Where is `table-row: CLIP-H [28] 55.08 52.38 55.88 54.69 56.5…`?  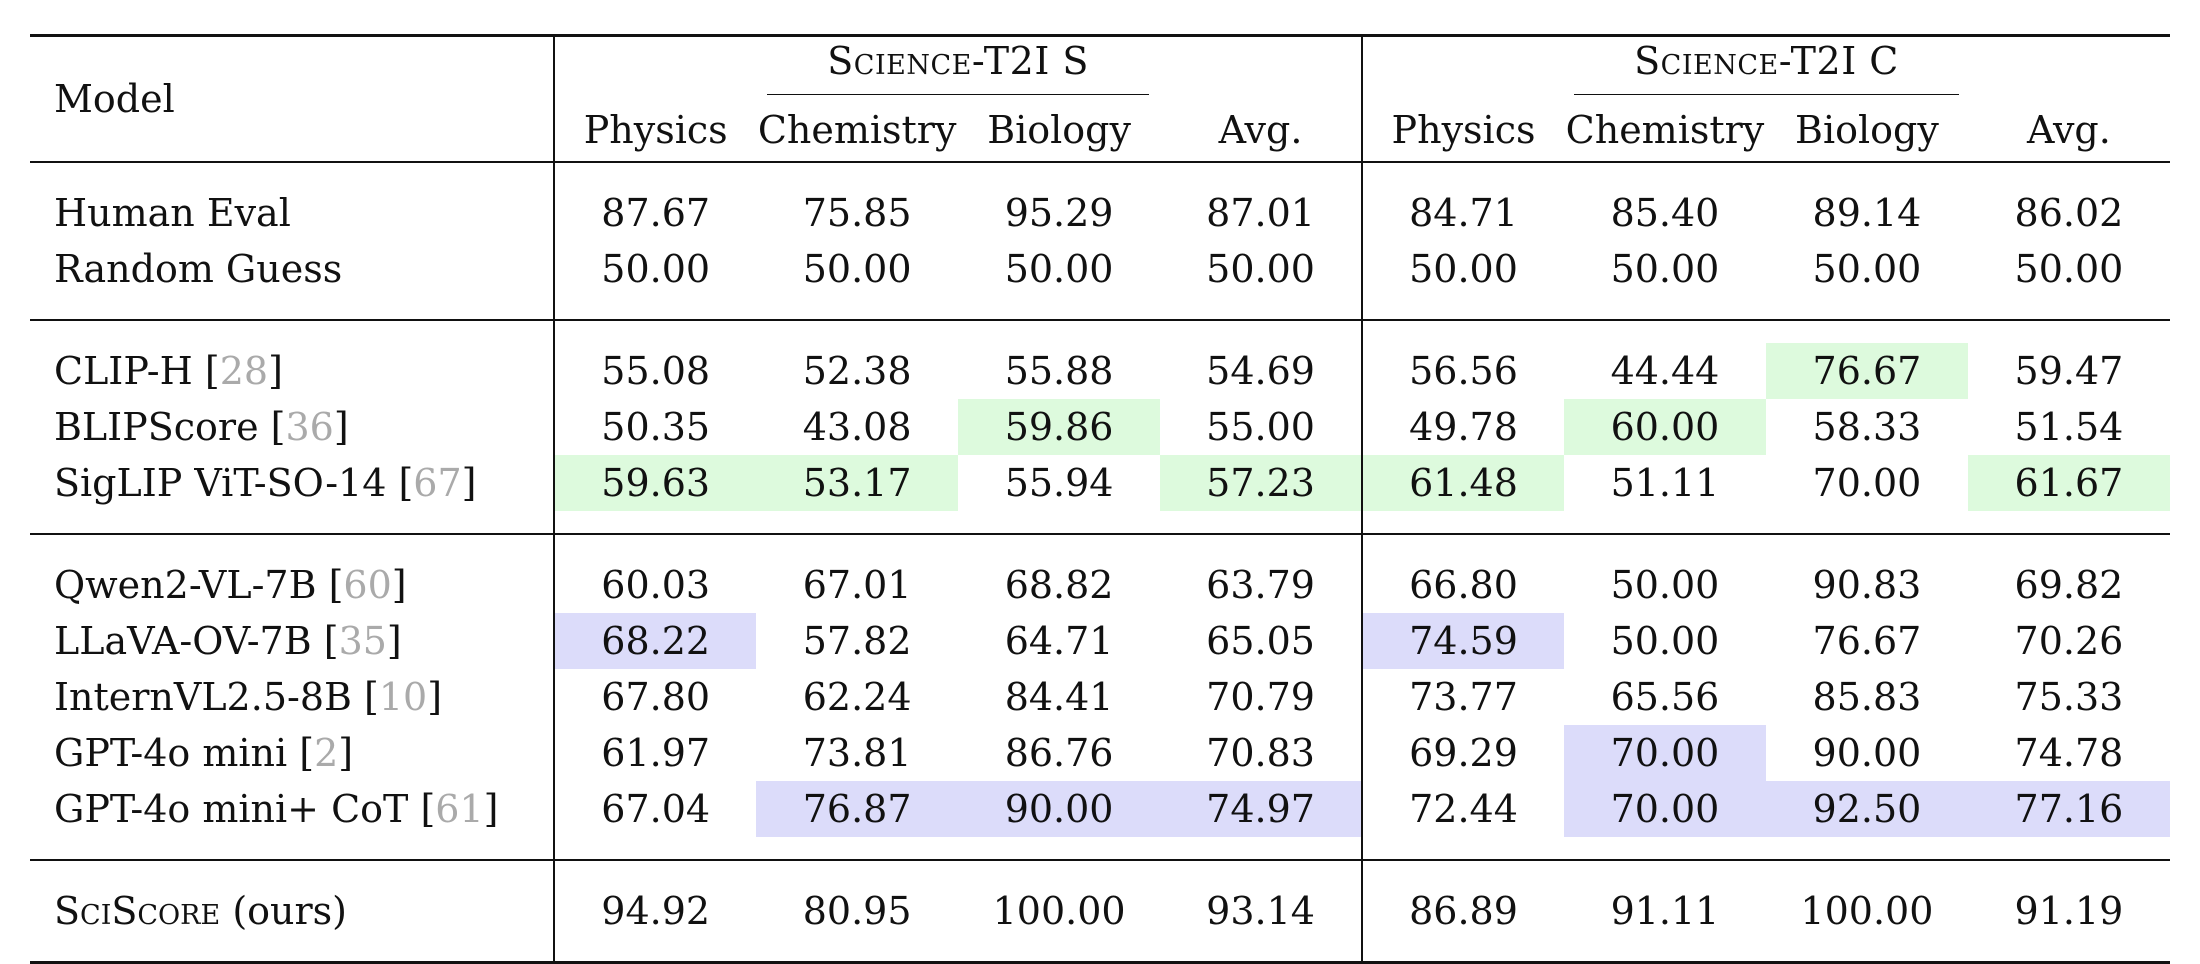 table-row: CLIP-H [28] 55.08 52.38 55.88 54.69 56.5… is located at coordinates (1100, 371).